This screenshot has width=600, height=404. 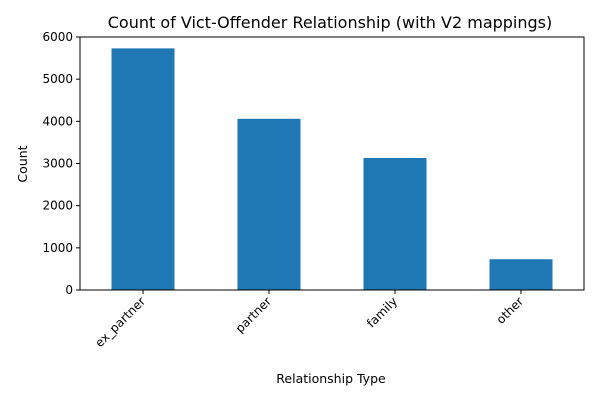 I want to click on y-tick-label: 3000, so click(x=57, y=164).